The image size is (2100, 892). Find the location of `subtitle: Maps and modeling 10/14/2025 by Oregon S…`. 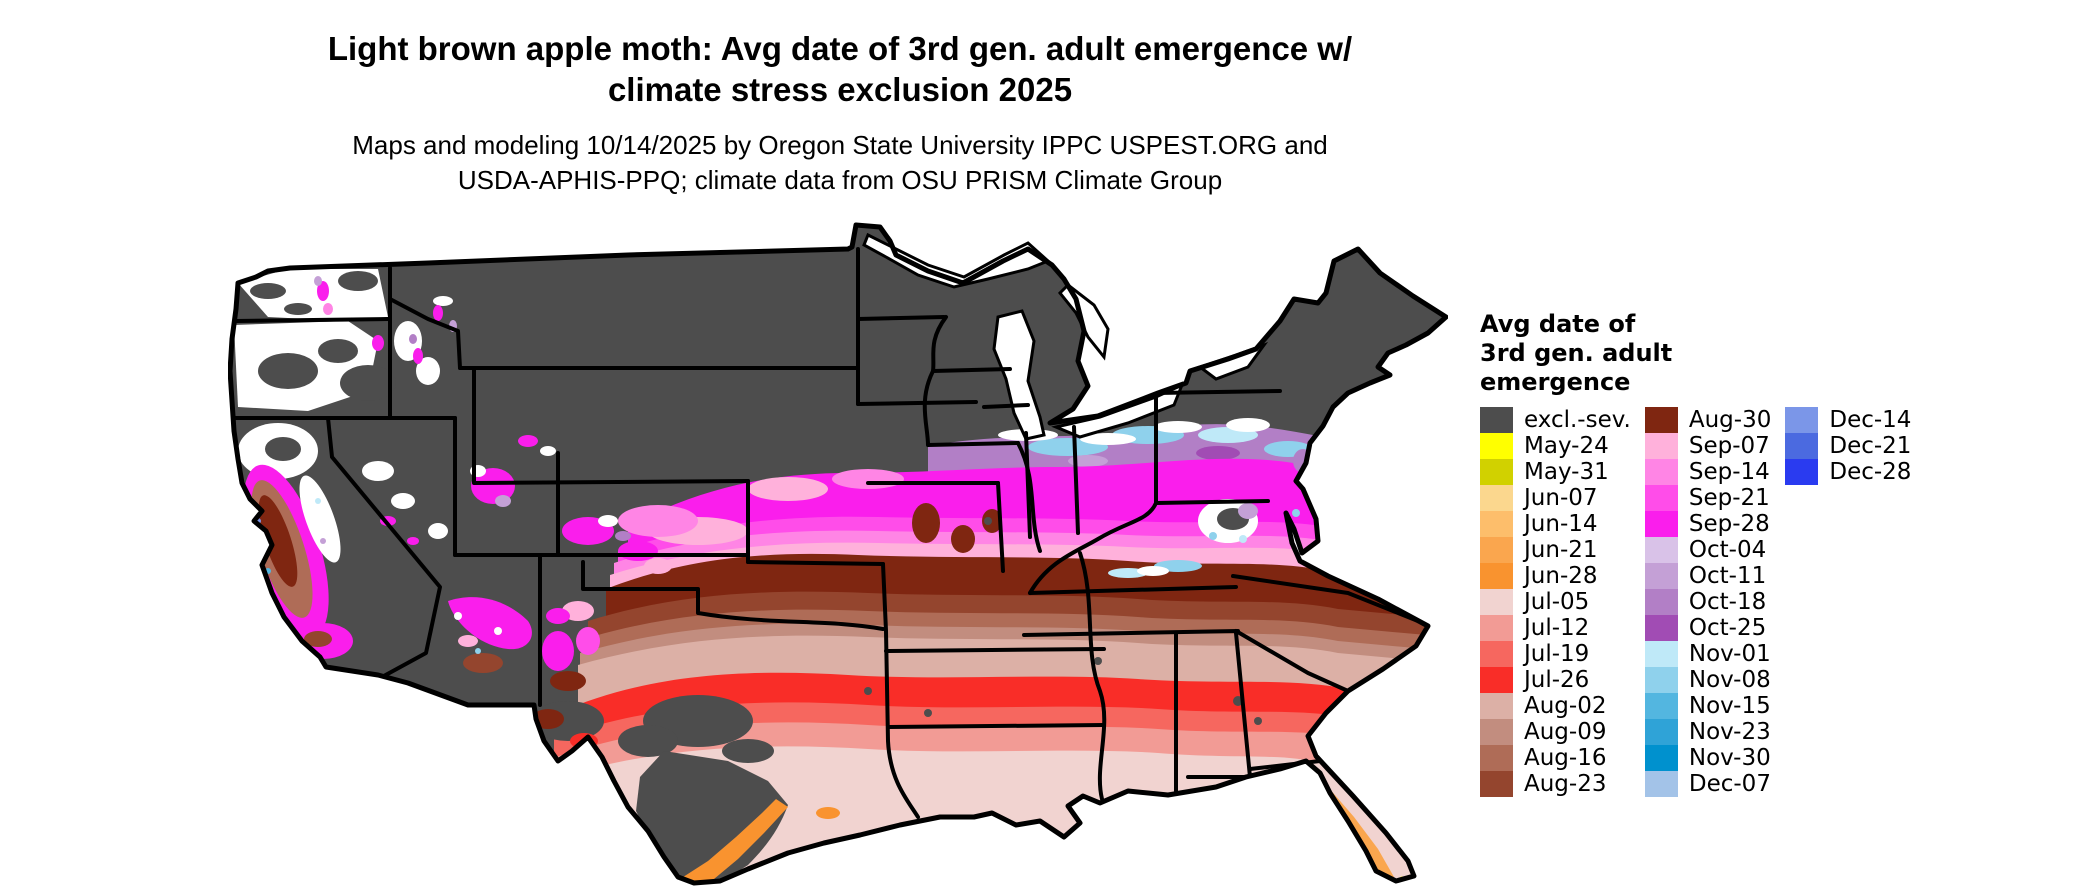

subtitle: Maps and modeling 10/14/2025 by Oregon S… is located at coordinates (840, 163).